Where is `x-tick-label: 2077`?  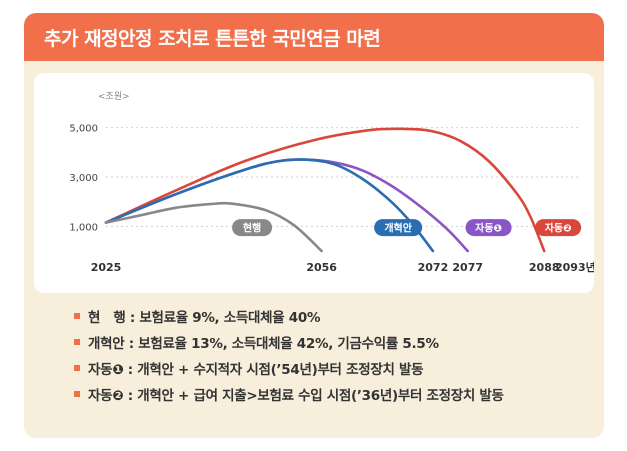
x-tick-label: 2077 is located at coordinates (467, 267).